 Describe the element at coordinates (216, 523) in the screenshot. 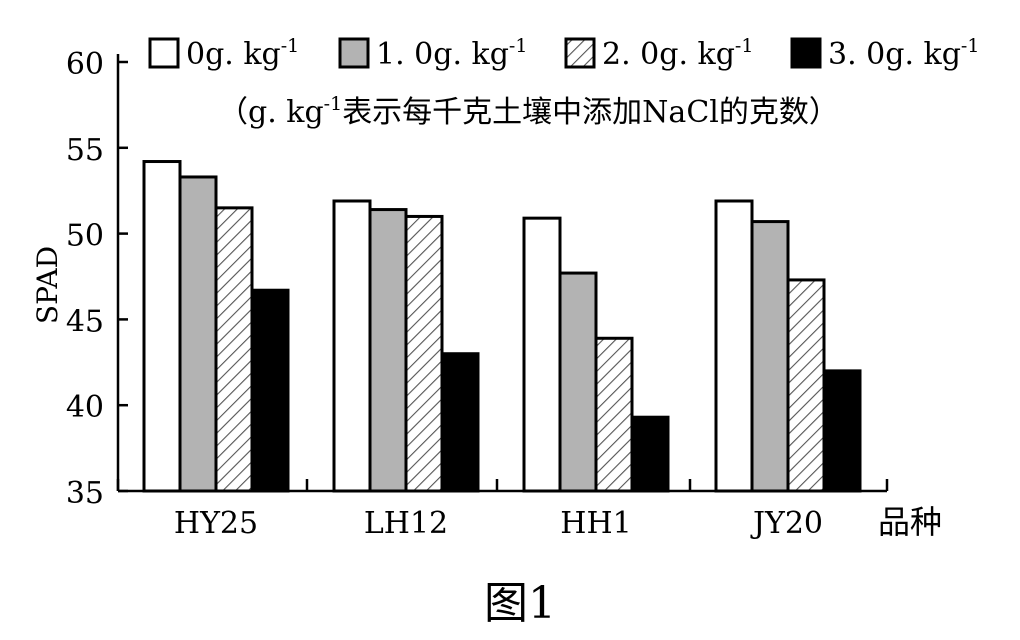

I see `x-tick-label: HY25` at that location.